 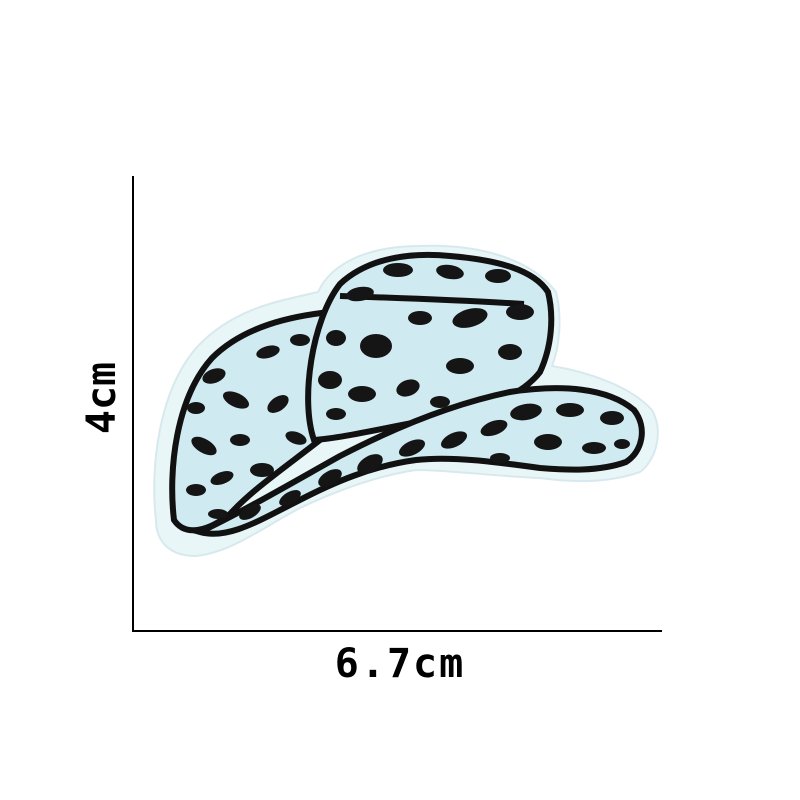 What do you see at coordinates (426, 341) in the screenshot?
I see `crown-spots` at bounding box center [426, 341].